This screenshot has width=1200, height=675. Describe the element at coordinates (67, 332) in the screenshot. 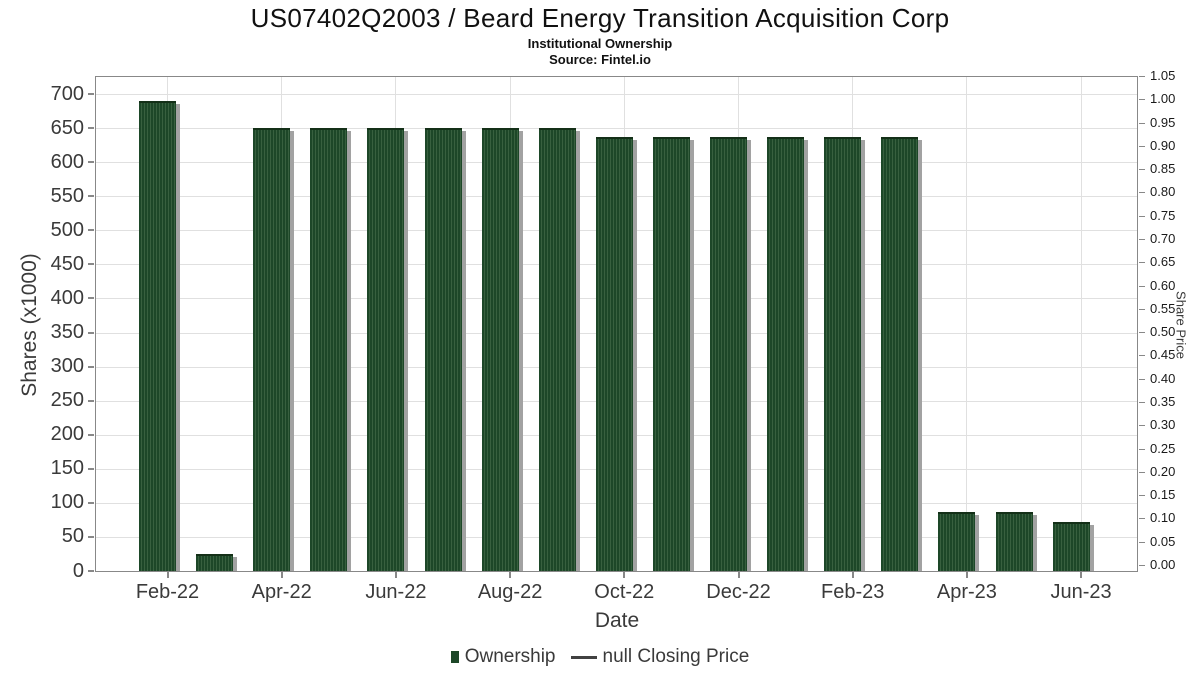

I see `y-tick-label-left: 350` at that location.